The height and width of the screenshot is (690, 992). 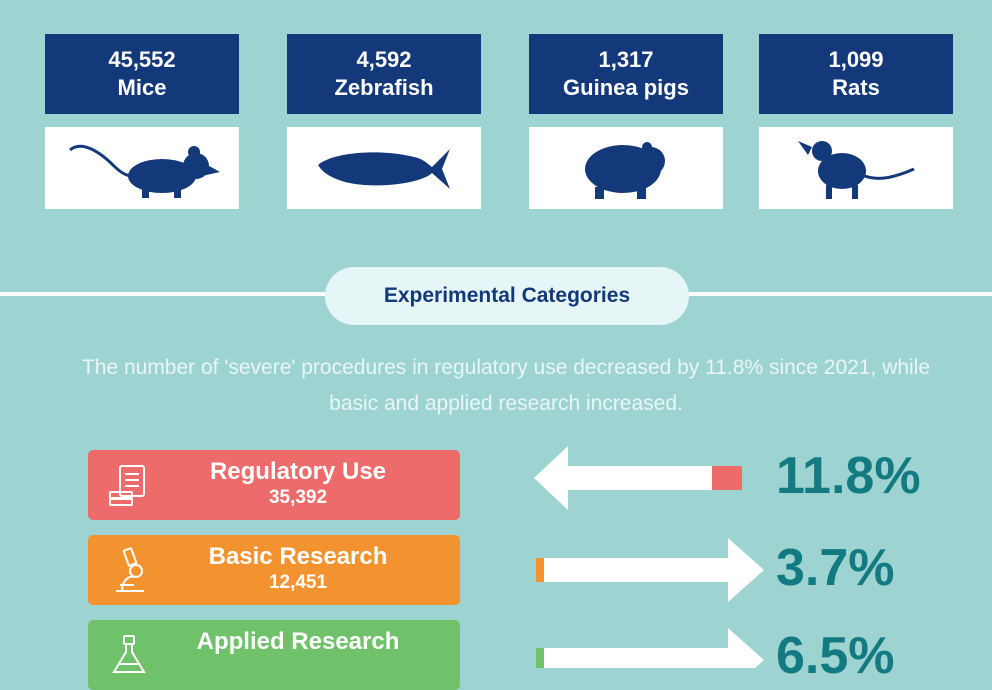 I want to click on percent-change: 3.7%, so click(x=835, y=568).